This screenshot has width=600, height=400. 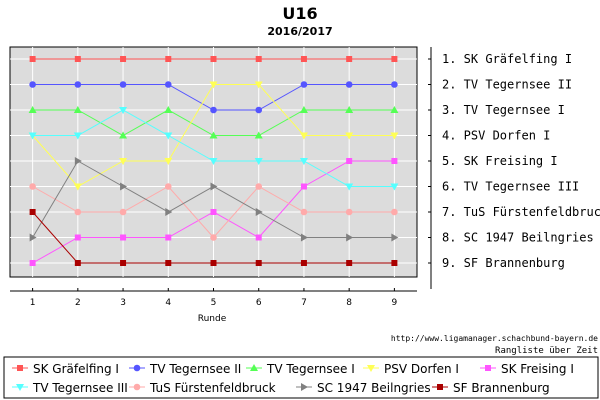 I want to click on x-tick-label: 5, so click(x=214, y=303).